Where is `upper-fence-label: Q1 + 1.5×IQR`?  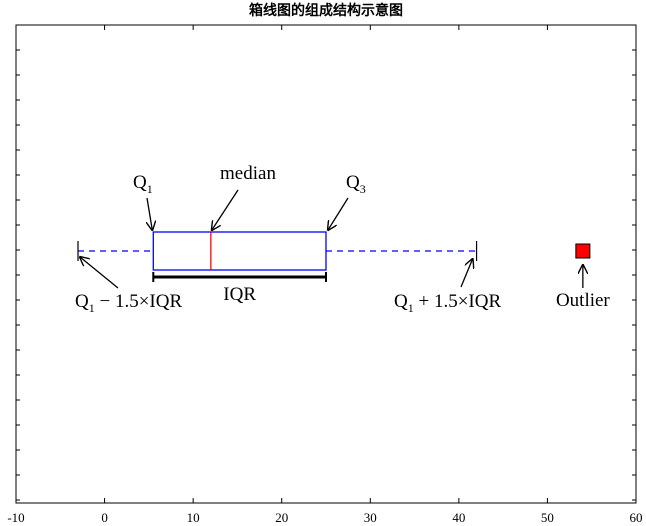 upper-fence-label: Q1 + 1.5×IQR is located at coordinates (447, 303).